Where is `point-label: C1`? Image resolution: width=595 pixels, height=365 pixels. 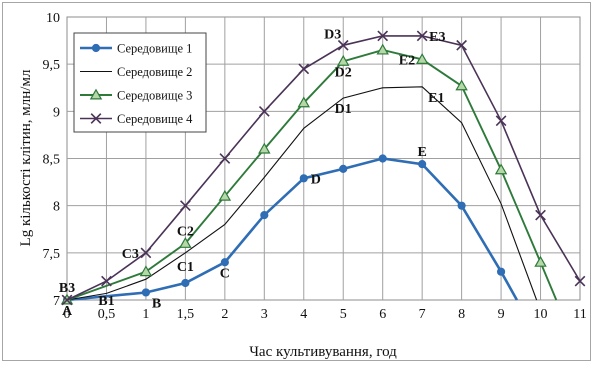
point-label: C1 is located at coordinates (185, 267).